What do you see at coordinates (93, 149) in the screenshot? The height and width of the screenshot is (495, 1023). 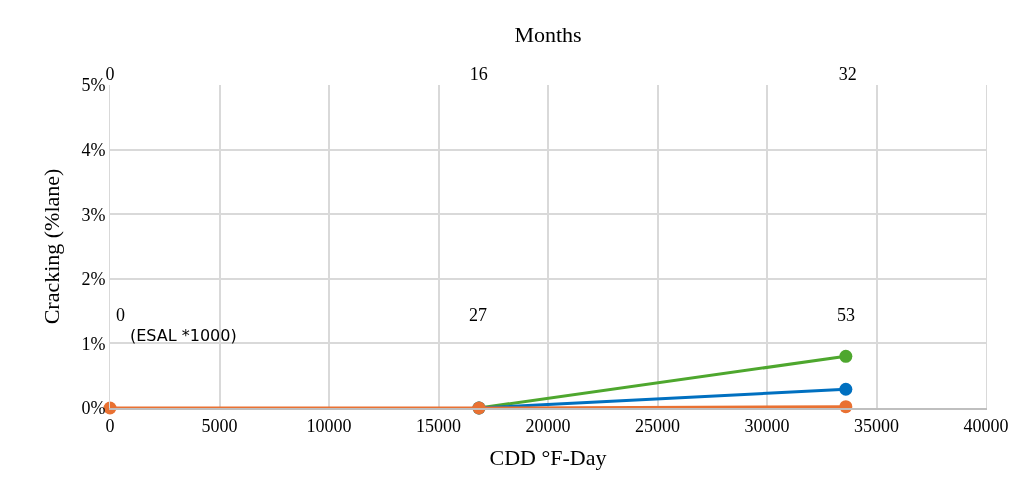 I see `y-tick-label: 4%` at bounding box center [93, 149].